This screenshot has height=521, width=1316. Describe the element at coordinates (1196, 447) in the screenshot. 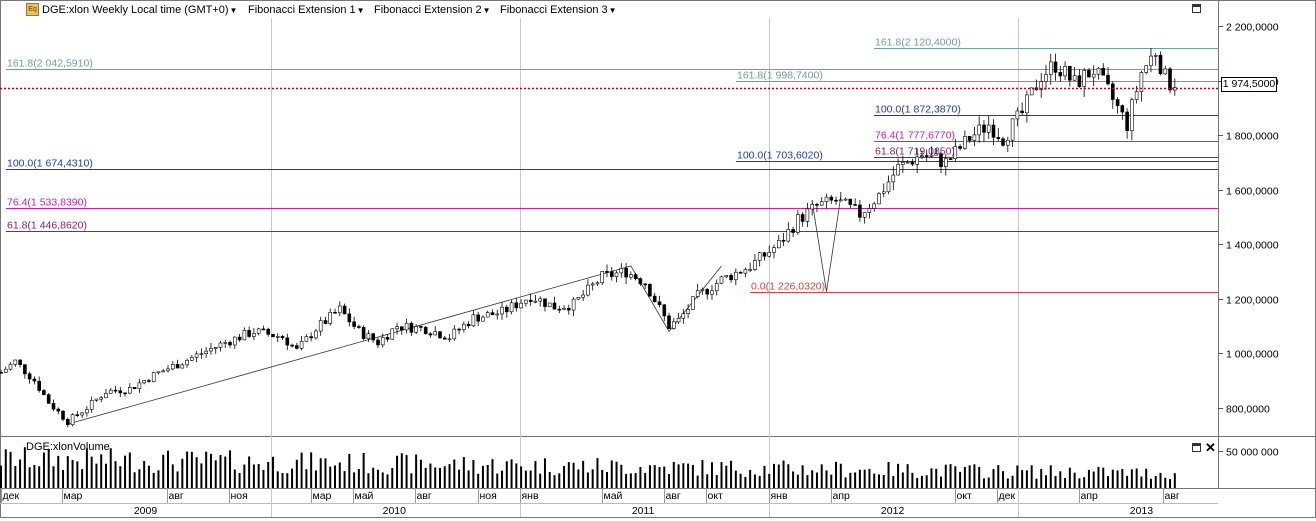

I see `maximize-volume-panel-button` at that location.